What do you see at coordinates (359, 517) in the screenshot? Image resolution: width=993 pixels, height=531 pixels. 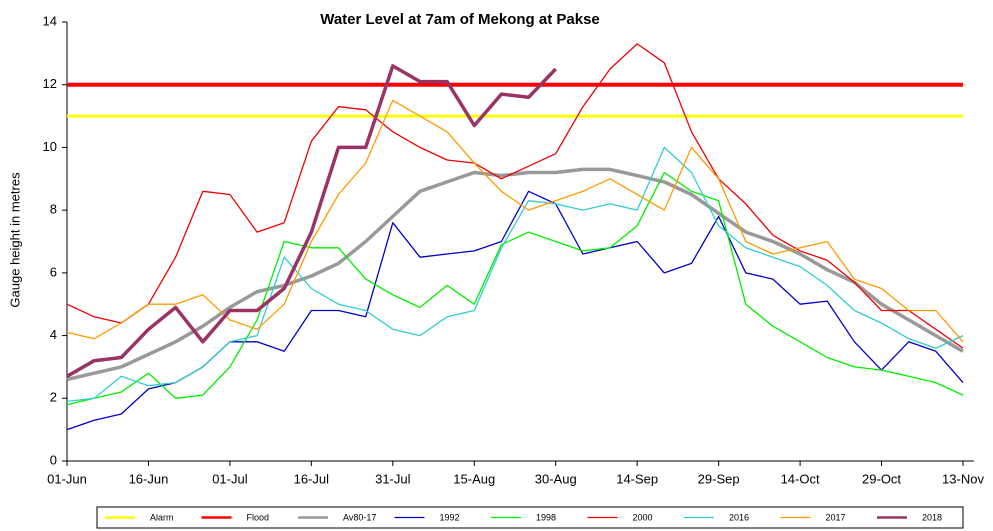 I see `legend-label: Av80-17` at bounding box center [359, 517].